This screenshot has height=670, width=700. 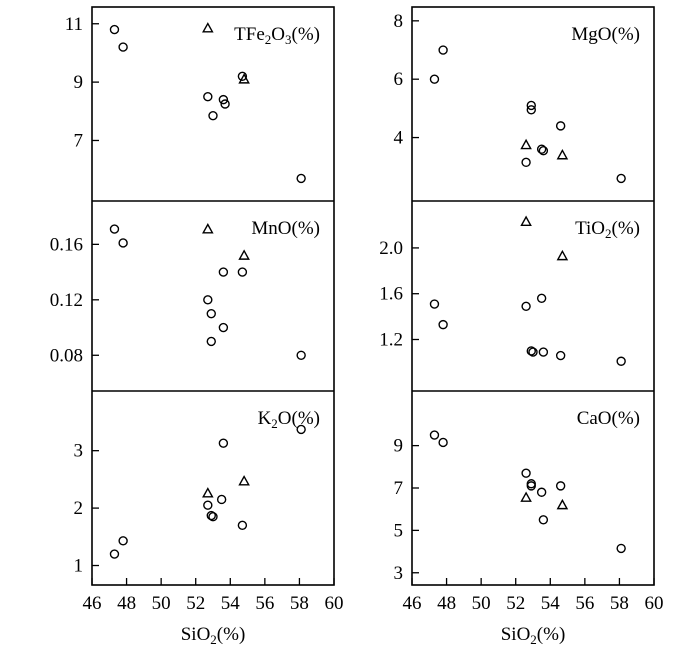 What do you see at coordinates (551, 634) in the screenshot?
I see `x-axis-title-right-part: (%)` at bounding box center [551, 634].